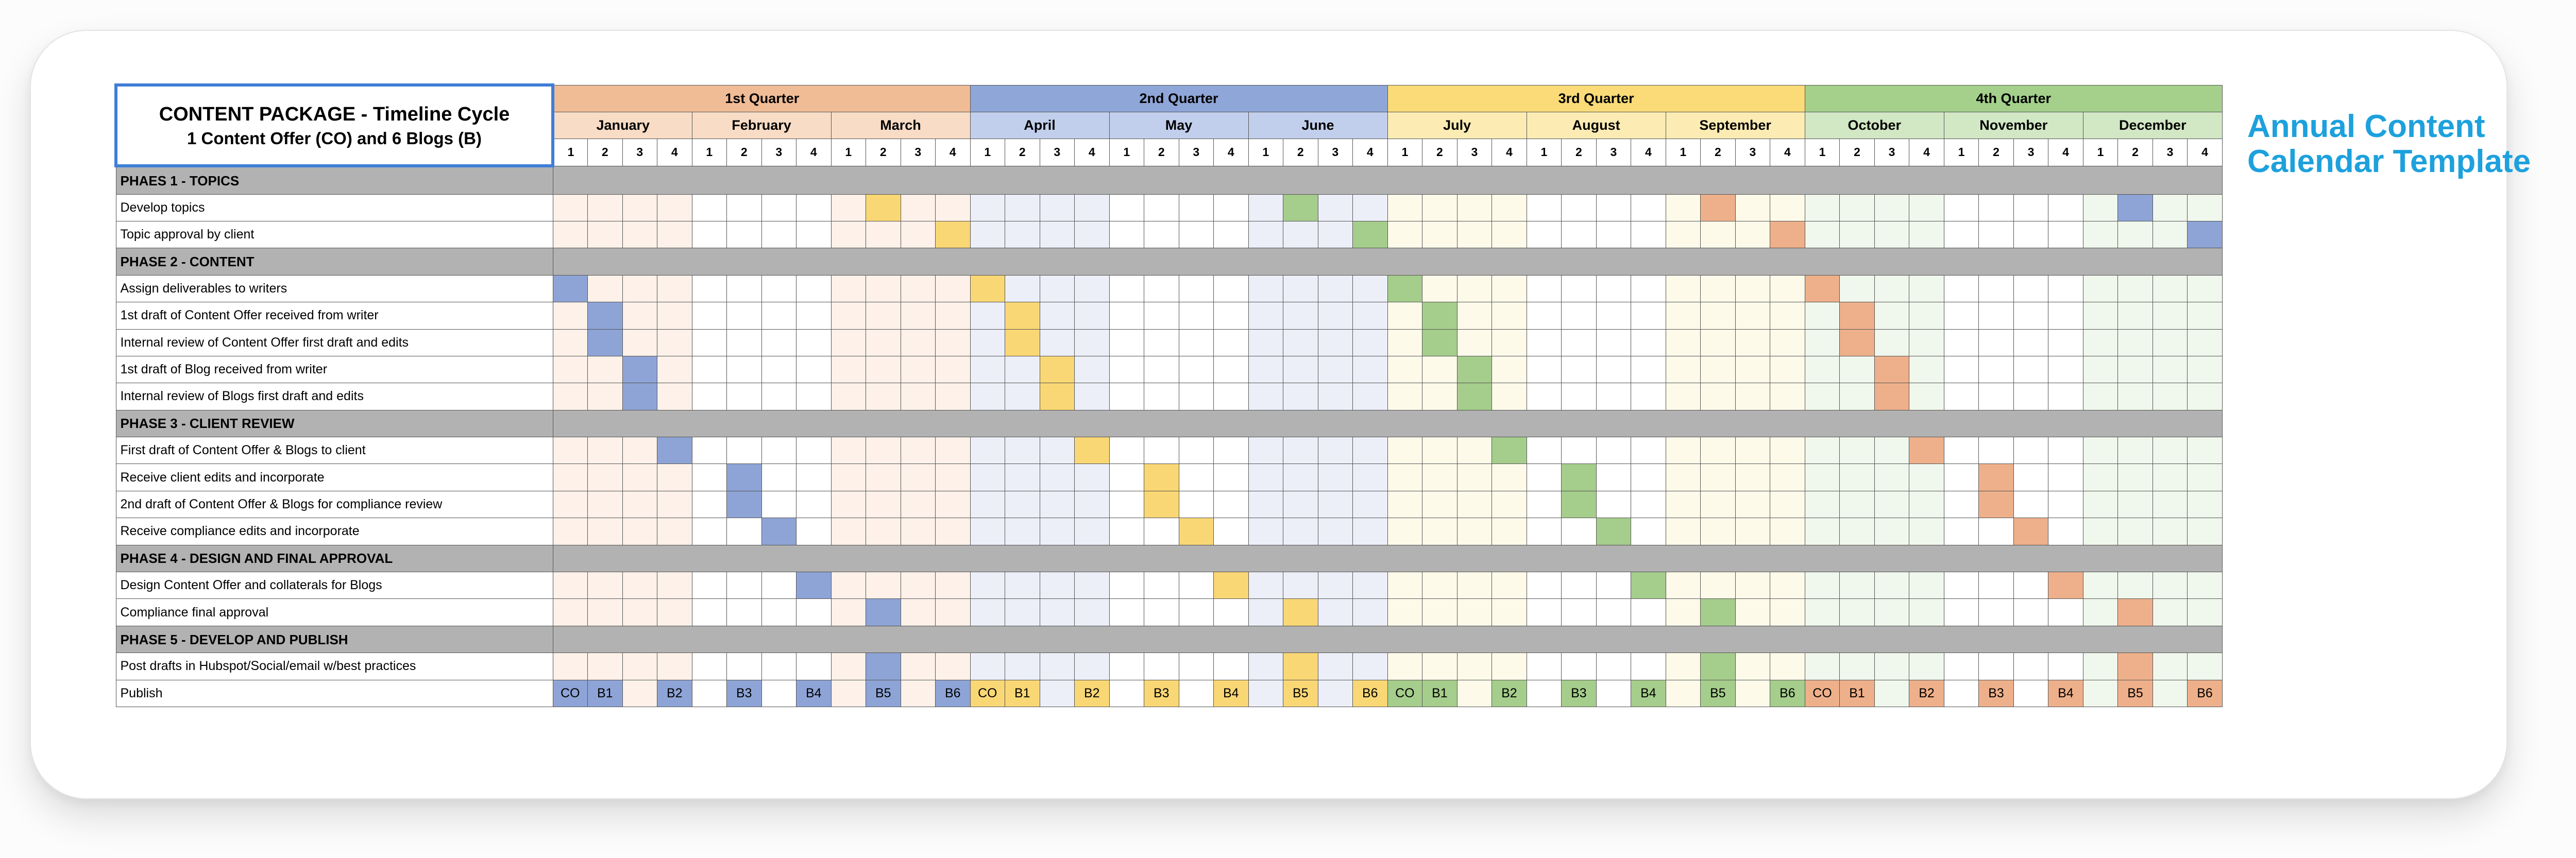 Image resolution: width=2576 pixels, height=858 pixels. I want to click on publish-cell: B1, so click(605, 693).